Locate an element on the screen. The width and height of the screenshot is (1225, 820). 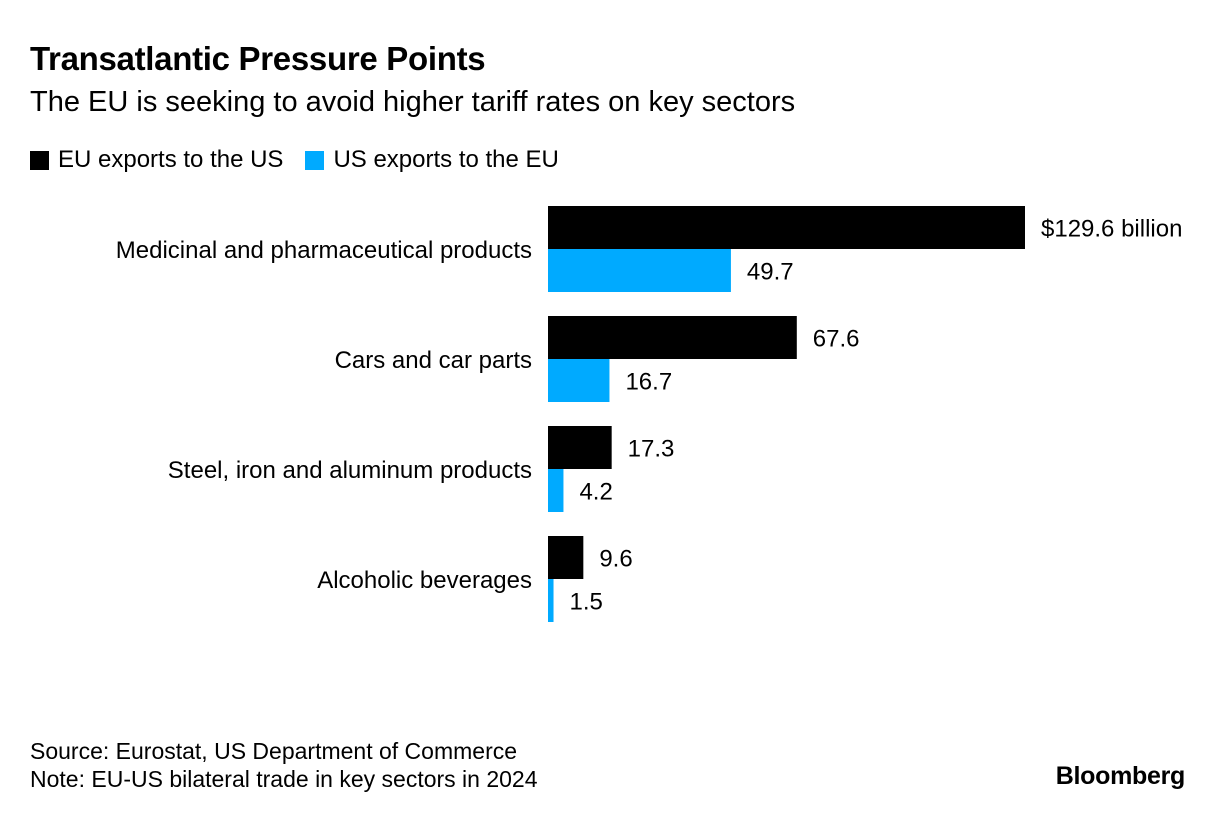
bar-eu-exports-to-the-us-medicinal-and-pharmaceutical-products is located at coordinates (786, 227).